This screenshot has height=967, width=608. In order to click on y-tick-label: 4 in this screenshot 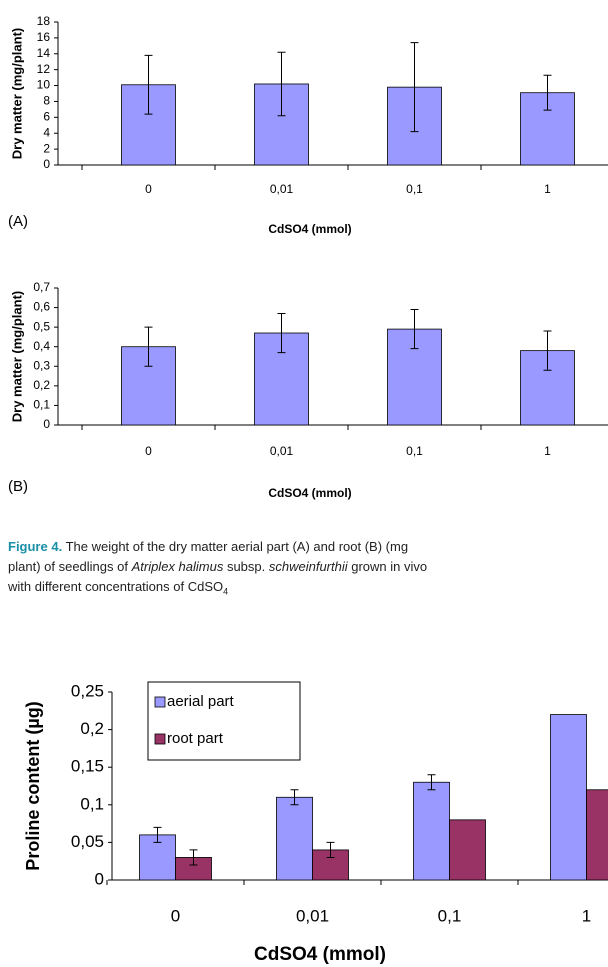, I will do `click(46, 132)`.